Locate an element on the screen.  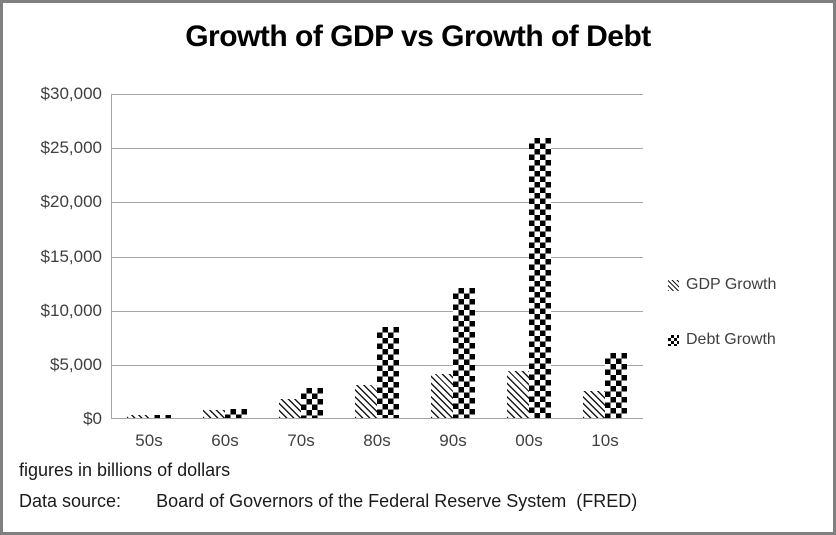
bar-debt-growth-70s is located at coordinates (312, 403).